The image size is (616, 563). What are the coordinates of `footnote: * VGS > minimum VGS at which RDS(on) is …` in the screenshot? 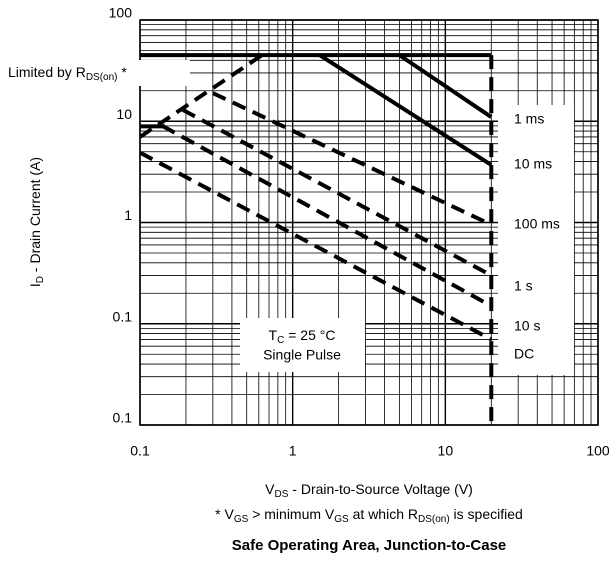 It's located at (369, 515).